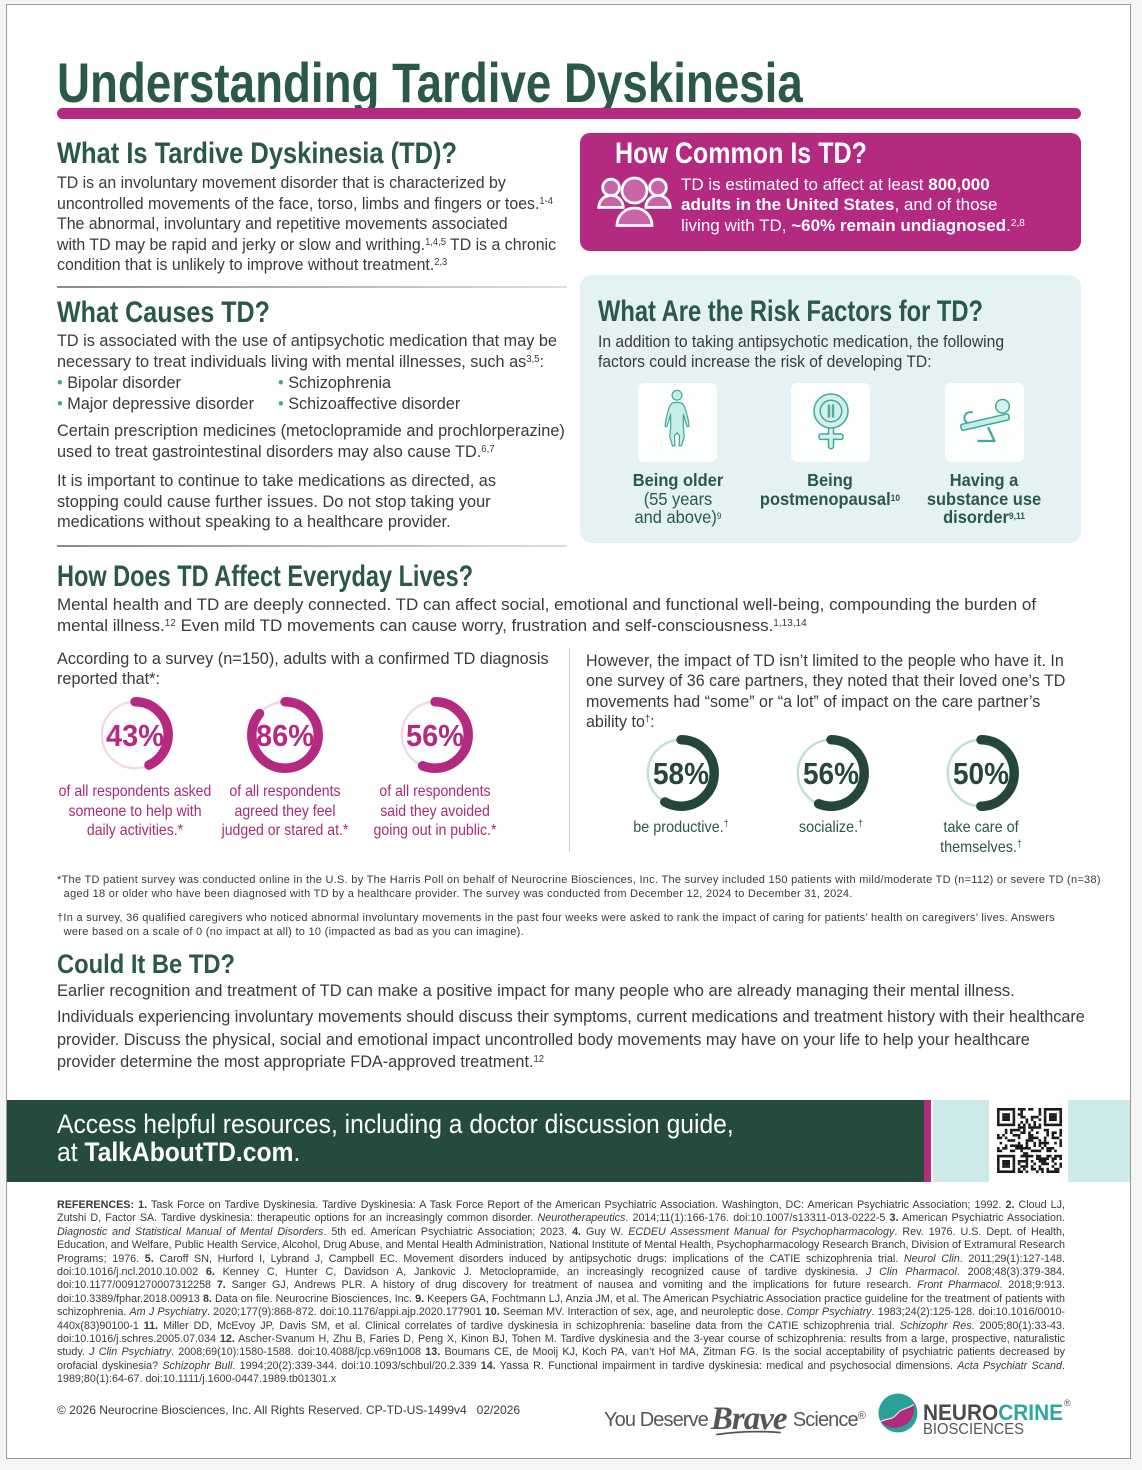  I want to click on svg-text: 43%, so click(135, 735).